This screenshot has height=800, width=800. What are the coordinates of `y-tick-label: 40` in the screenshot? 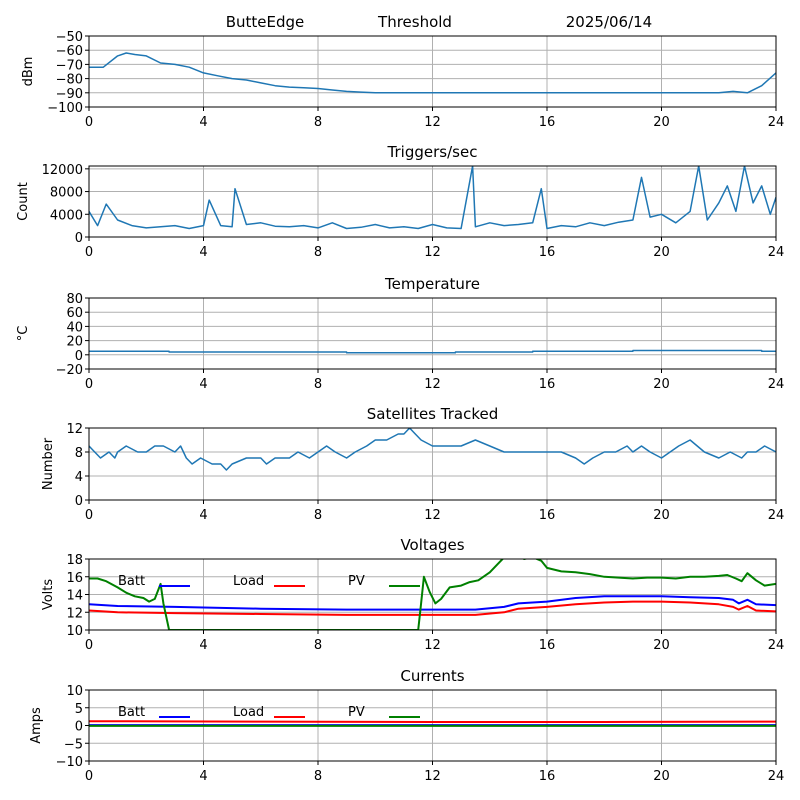 It's located at (74, 327).